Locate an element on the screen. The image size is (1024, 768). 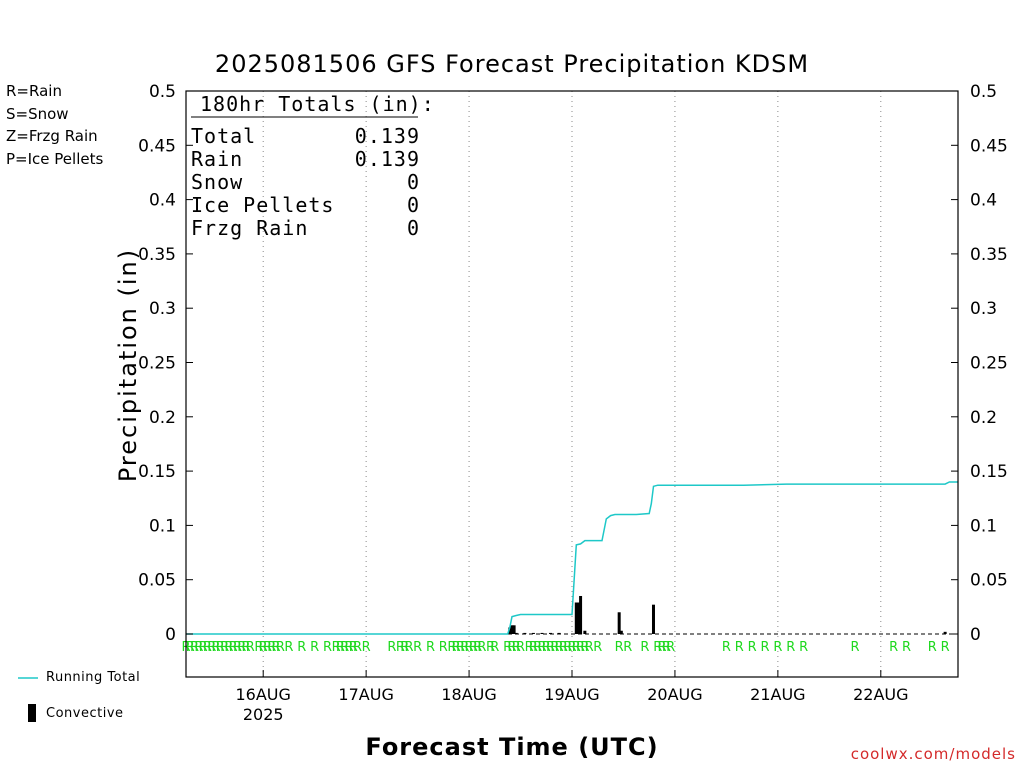
ptype-marker-85: R is located at coordinates (893, 647).